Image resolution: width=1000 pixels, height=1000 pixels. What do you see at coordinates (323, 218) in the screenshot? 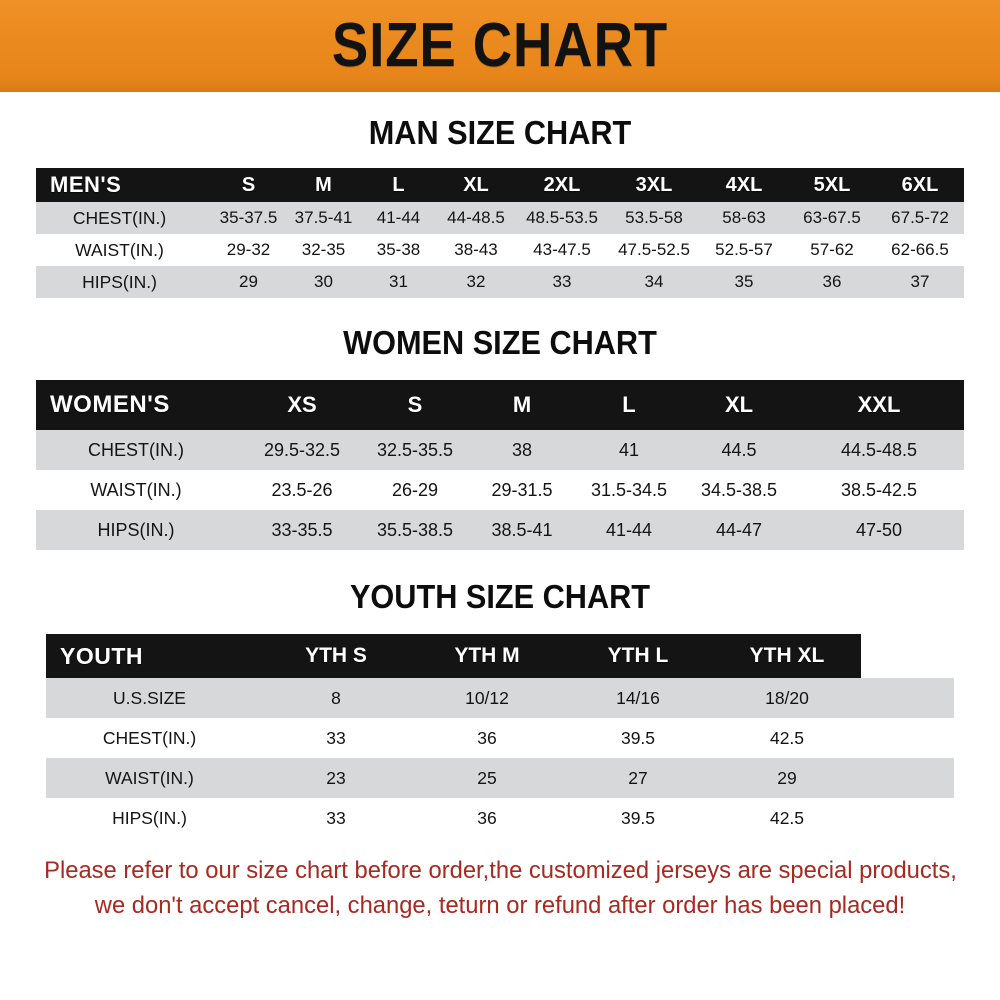
I see `men-cell: 37.5-41` at bounding box center [323, 218].